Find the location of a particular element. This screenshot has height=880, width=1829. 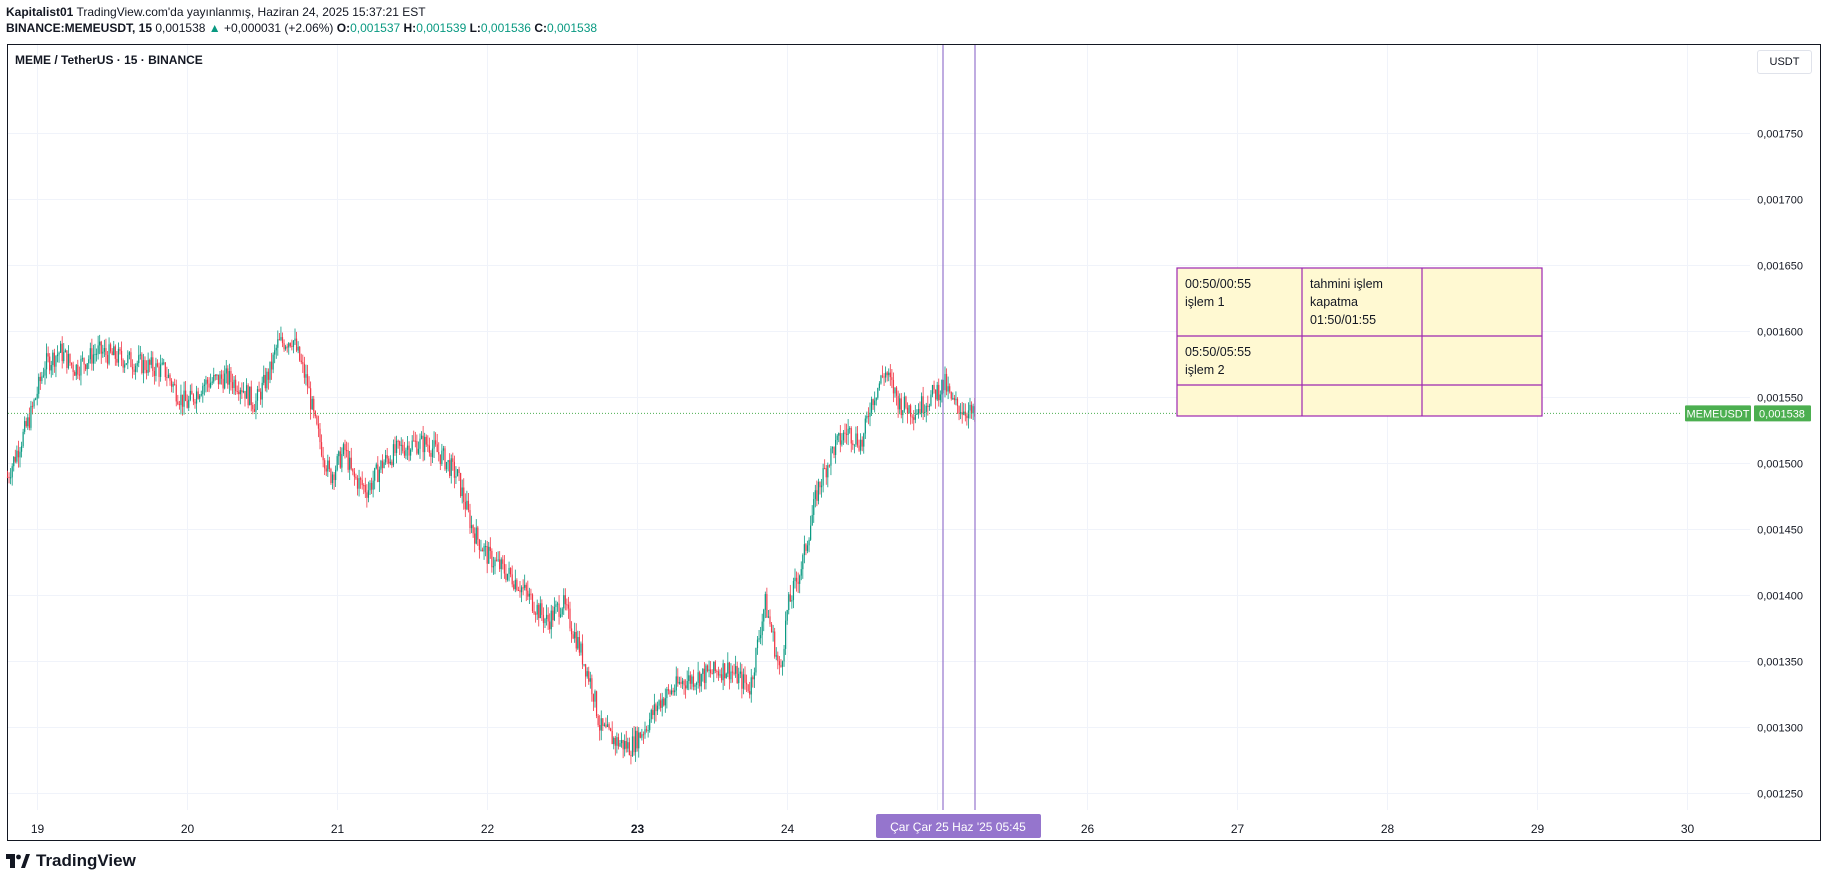

symbol-price-tag is located at coordinates (1718, 413).